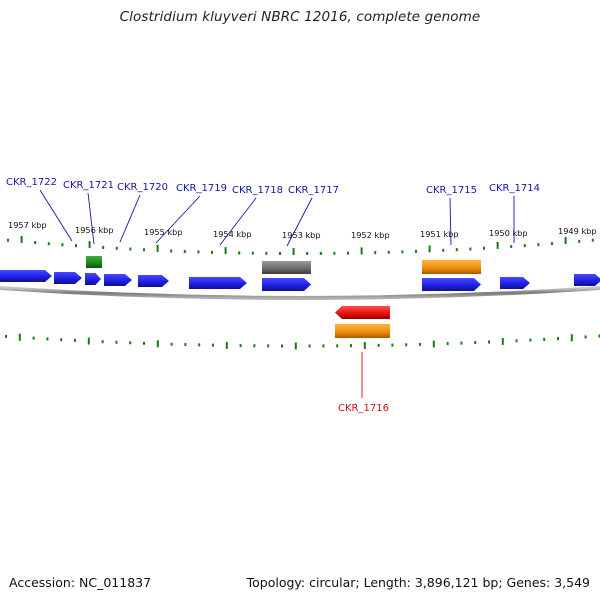 The width and height of the screenshot is (600, 600). I want to click on feature-track, so click(300, 297).